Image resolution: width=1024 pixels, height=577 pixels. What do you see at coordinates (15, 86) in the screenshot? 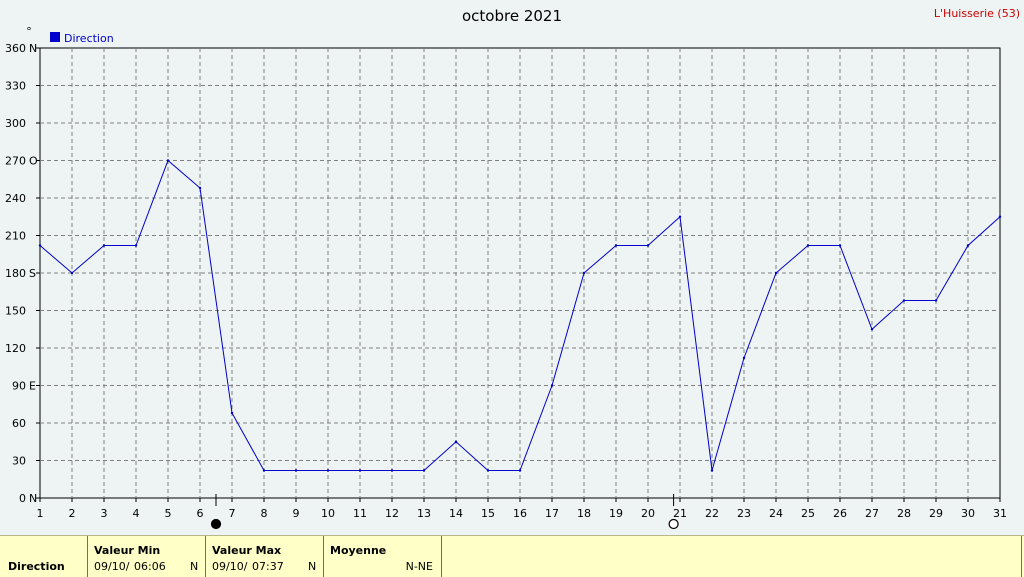
I see `y-tick-label: 330` at bounding box center [15, 86].